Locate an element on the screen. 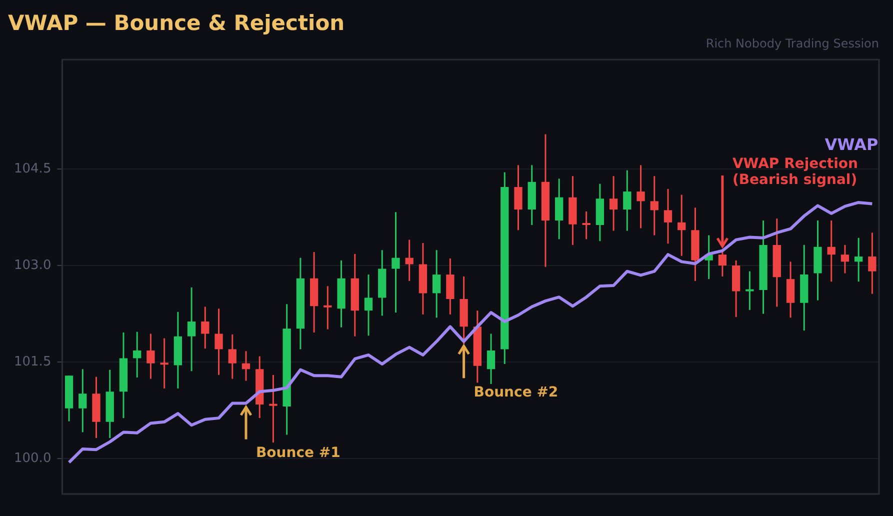 The height and width of the screenshot is (516, 893). annotation: Bounce #2 is located at coordinates (516, 392).